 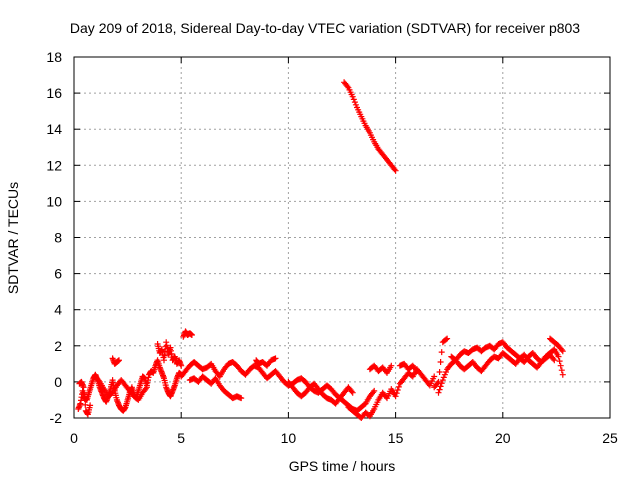 I want to click on y-tick-label: 2, so click(x=58, y=346).